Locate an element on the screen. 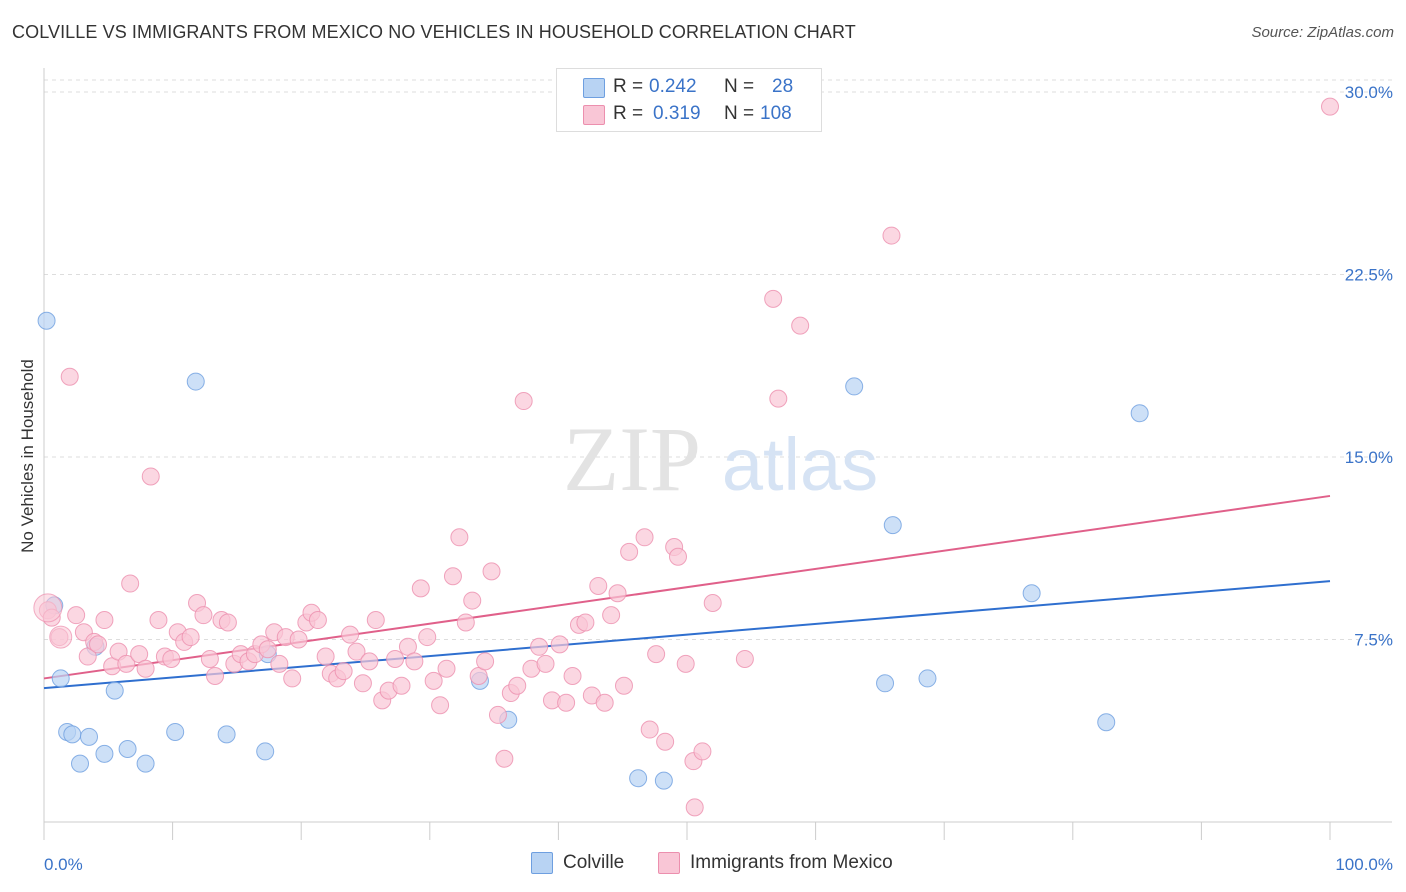  n-value: 28 is located at coordinates (783, 86).